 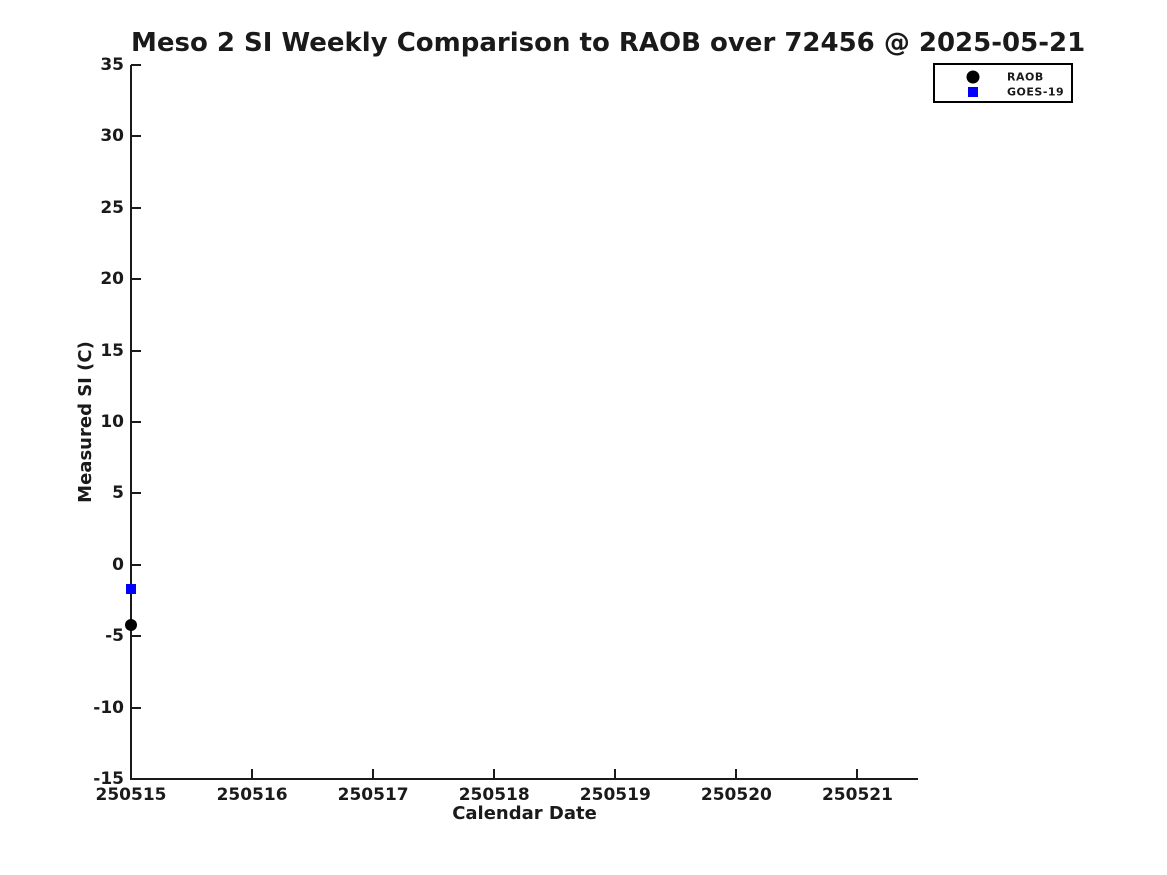 I want to click on legend: RAOB GOES-19, so click(x=1003, y=83).